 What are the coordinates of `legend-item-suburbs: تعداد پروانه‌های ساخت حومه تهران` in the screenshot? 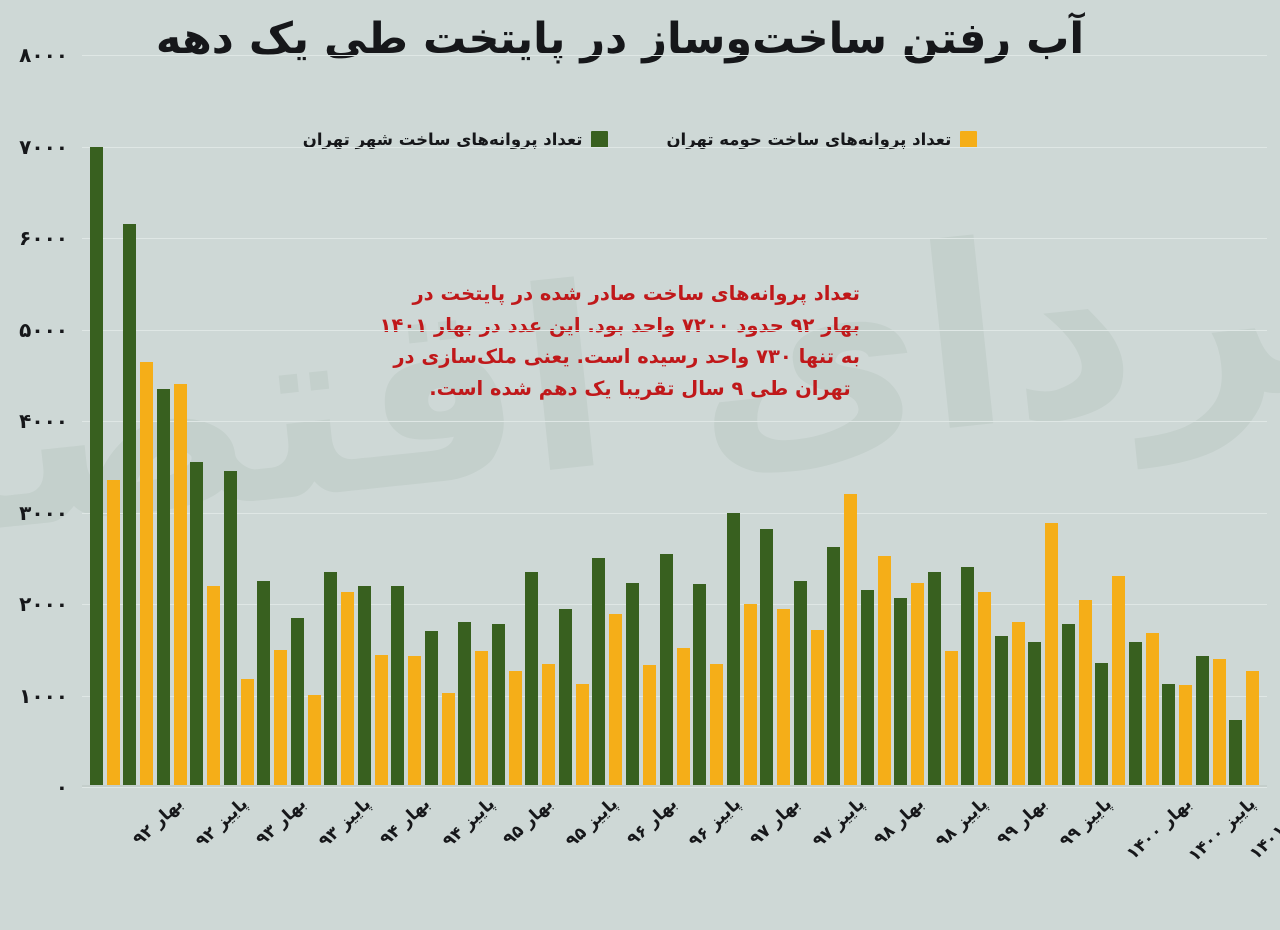 It's located at (822, 139).